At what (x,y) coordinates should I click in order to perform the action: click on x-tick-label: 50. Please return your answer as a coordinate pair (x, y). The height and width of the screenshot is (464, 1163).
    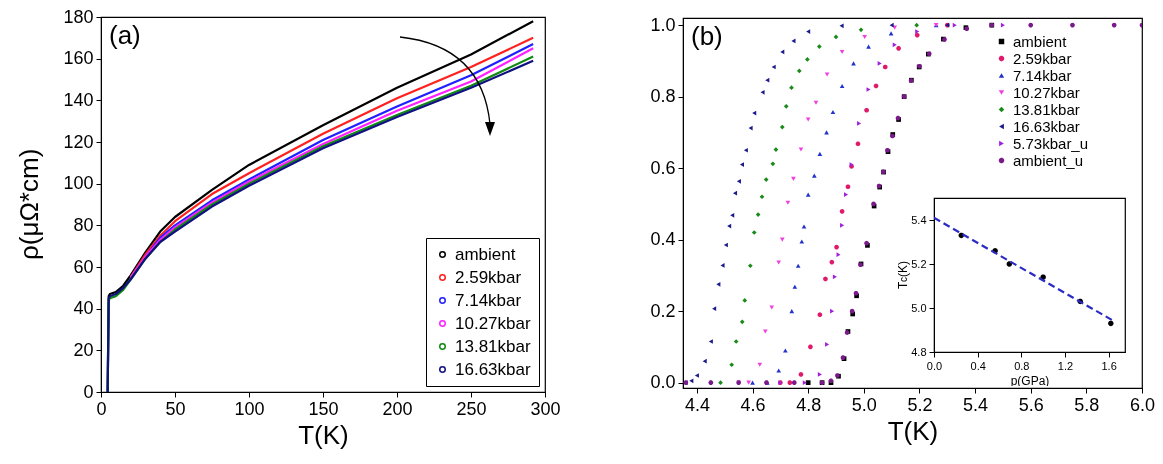
    Looking at the image, I should click on (175, 408).